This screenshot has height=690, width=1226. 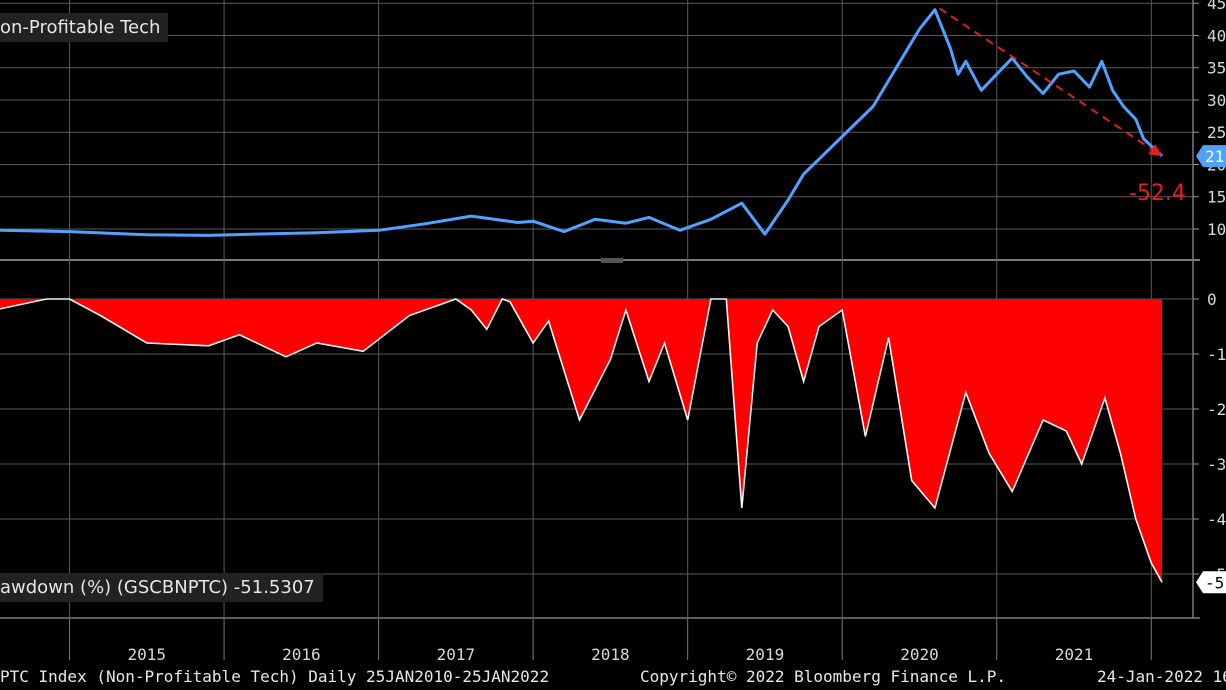 What do you see at coordinates (1157, 193) in the screenshot?
I see `trend-change-label: -52.4` at bounding box center [1157, 193].